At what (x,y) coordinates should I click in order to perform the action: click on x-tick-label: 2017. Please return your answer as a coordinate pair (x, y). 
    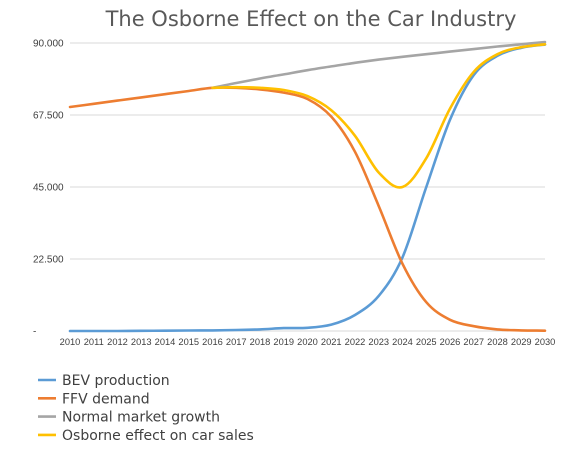
    Looking at the image, I should click on (236, 342).